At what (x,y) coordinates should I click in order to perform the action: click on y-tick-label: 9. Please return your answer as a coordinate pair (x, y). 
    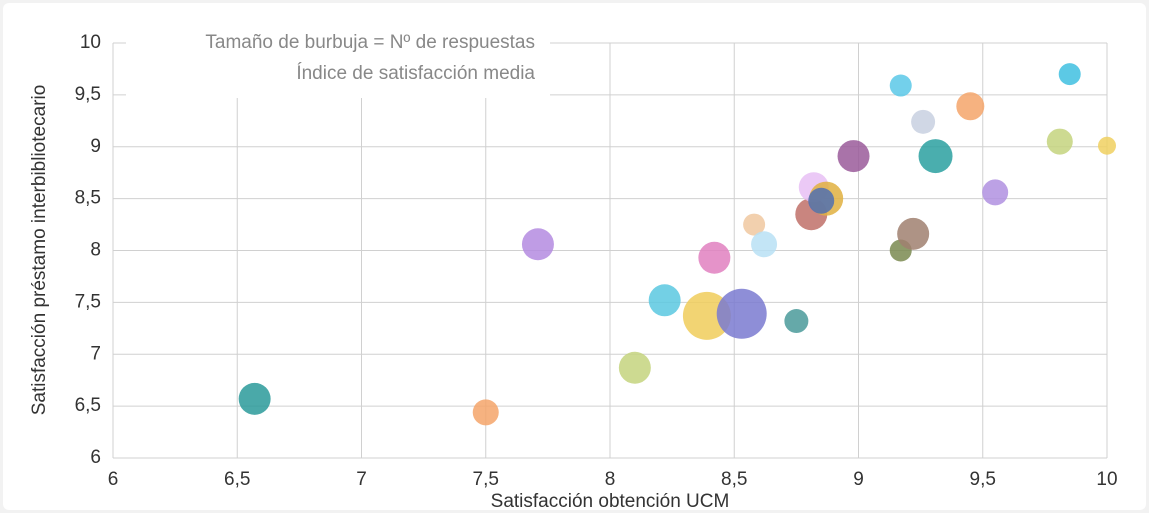
    Looking at the image, I should click on (95, 146).